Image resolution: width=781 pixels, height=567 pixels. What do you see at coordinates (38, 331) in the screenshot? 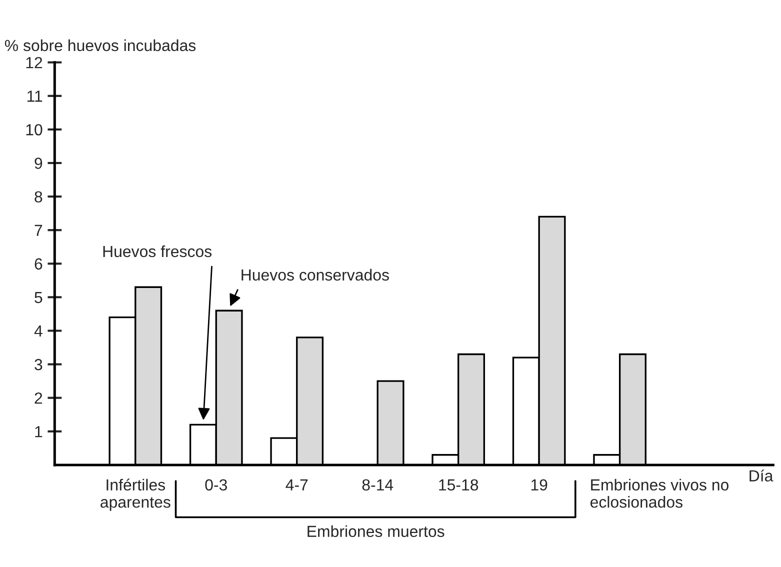
I see `y-tick-label: 4` at bounding box center [38, 331].